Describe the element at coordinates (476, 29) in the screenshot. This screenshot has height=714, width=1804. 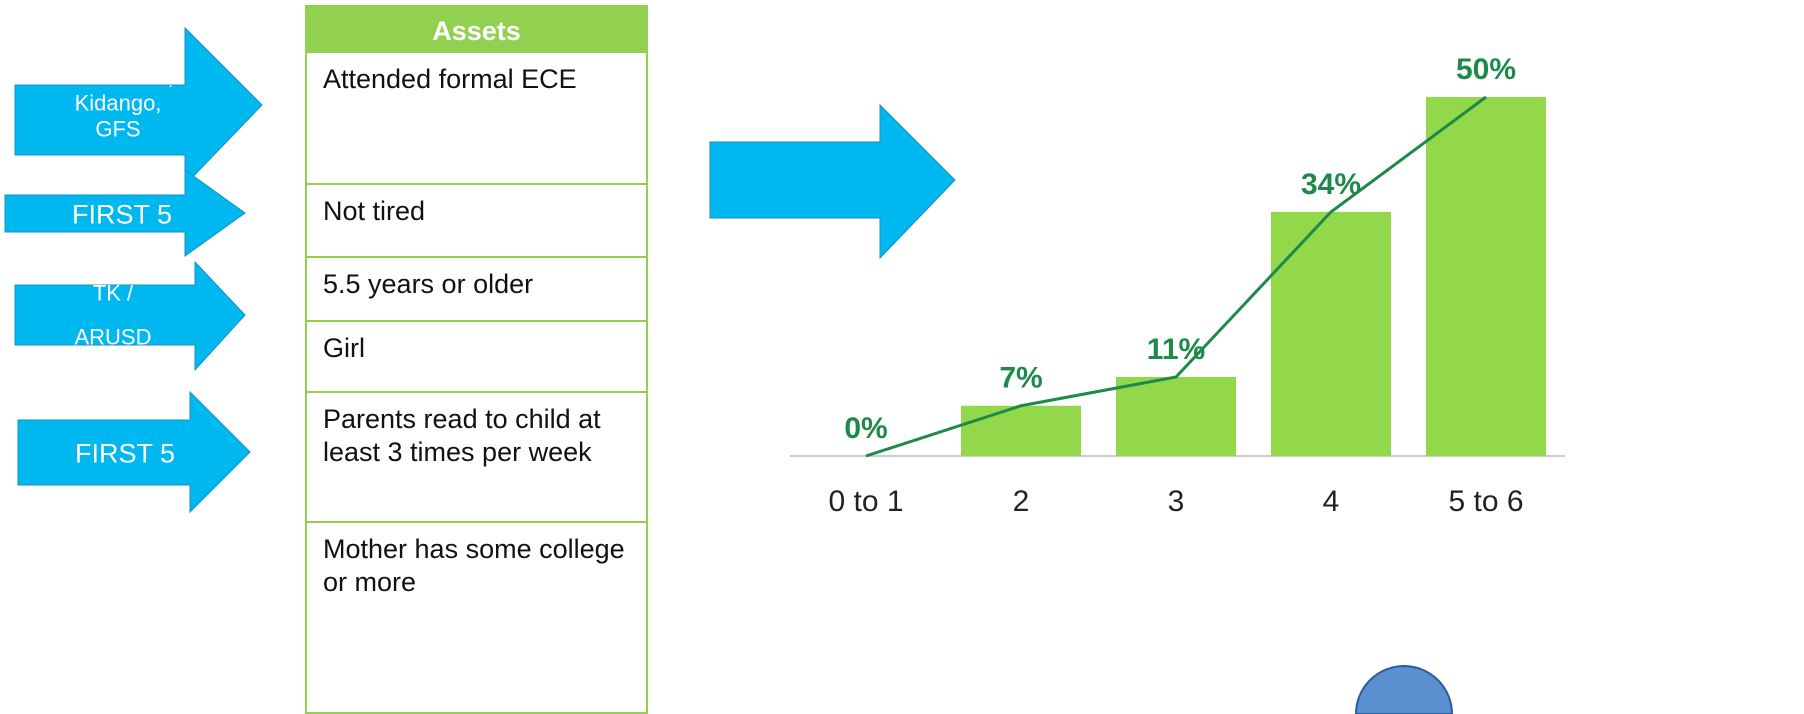
I see `table-header: Assets` at that location.